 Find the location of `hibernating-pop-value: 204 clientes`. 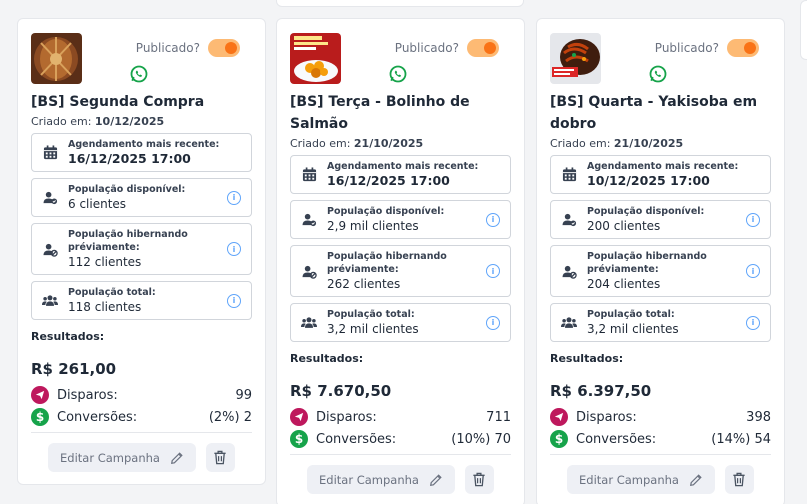

hibernating-pop-value: 204 clientes is located at coordinates (624, 284).